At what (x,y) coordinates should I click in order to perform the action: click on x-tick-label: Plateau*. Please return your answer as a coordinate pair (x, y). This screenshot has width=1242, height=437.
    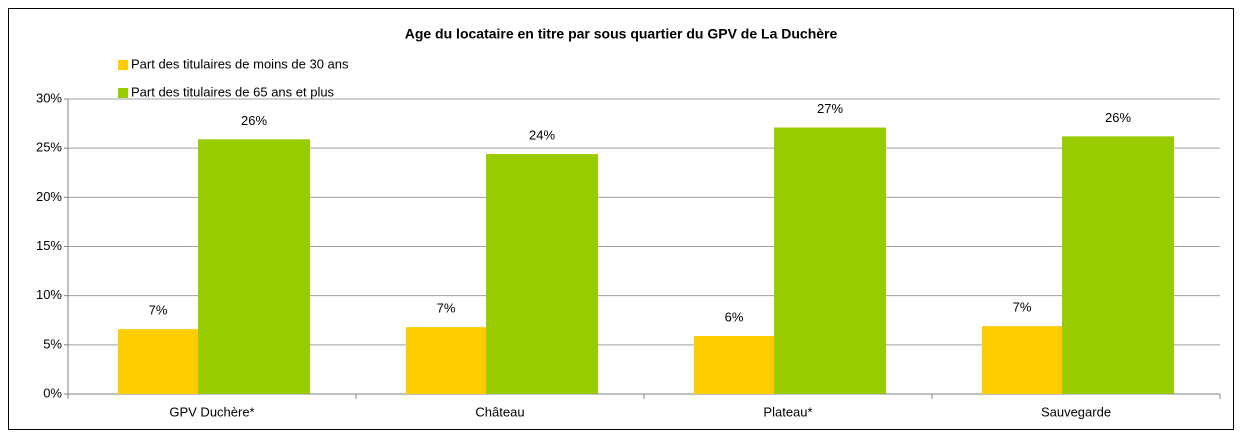
    Looking at the image, I should click on (787, 411).